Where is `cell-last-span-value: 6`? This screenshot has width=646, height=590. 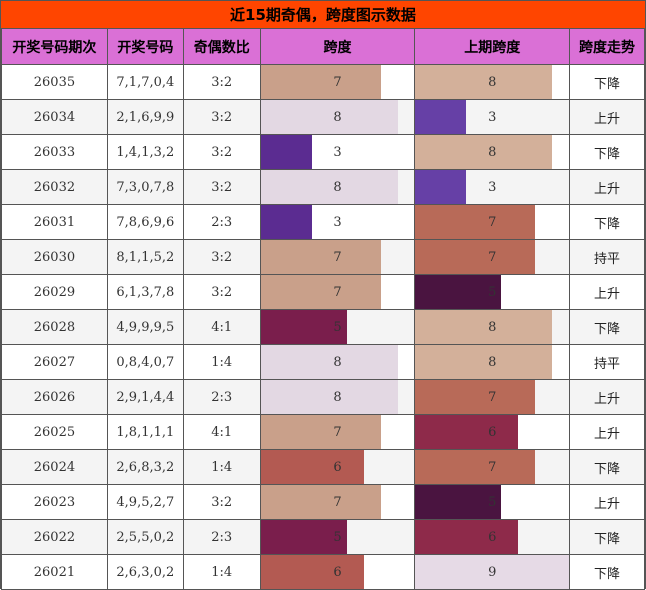 cell-last-span-value: 6 is located at coordinates (492, 432).